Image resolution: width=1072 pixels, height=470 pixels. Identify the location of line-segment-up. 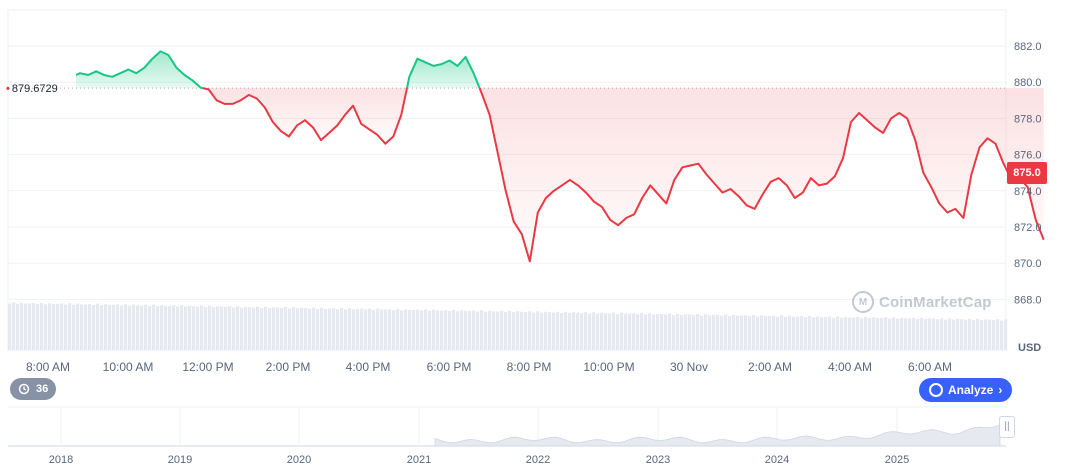
(139, 70).